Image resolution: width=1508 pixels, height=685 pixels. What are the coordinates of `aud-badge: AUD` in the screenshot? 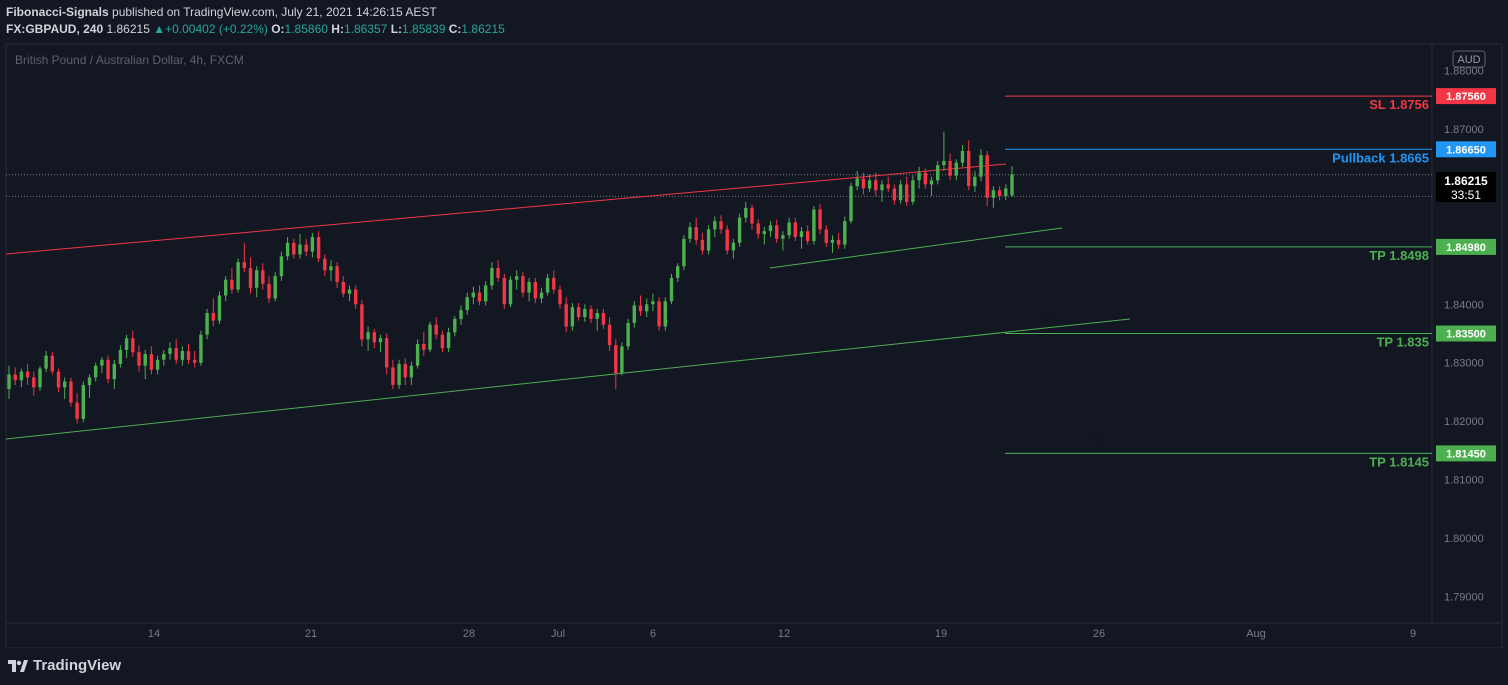 It's located at (1469, 59).